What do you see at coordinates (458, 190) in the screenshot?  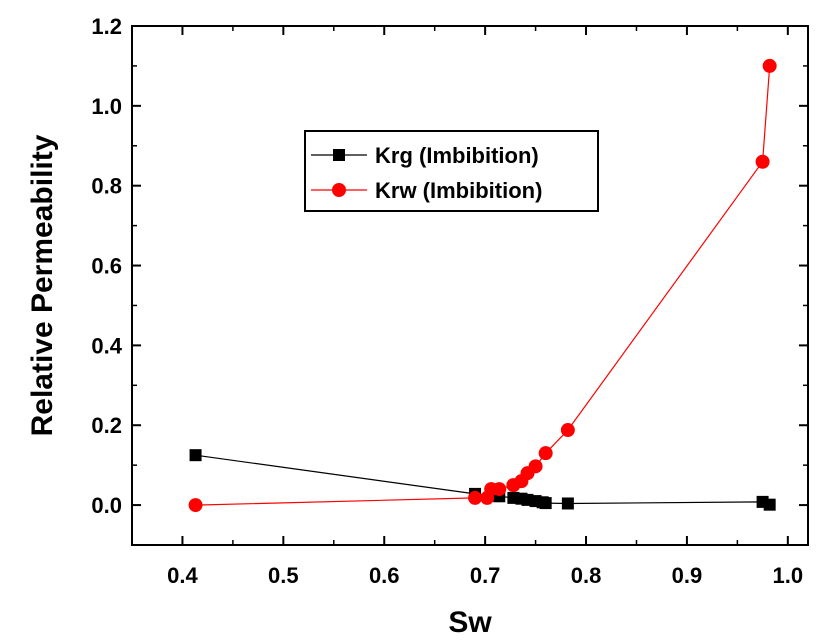 I see `legend-label-krw: Krw (Imbibition)` at bounding box center [458, 190].